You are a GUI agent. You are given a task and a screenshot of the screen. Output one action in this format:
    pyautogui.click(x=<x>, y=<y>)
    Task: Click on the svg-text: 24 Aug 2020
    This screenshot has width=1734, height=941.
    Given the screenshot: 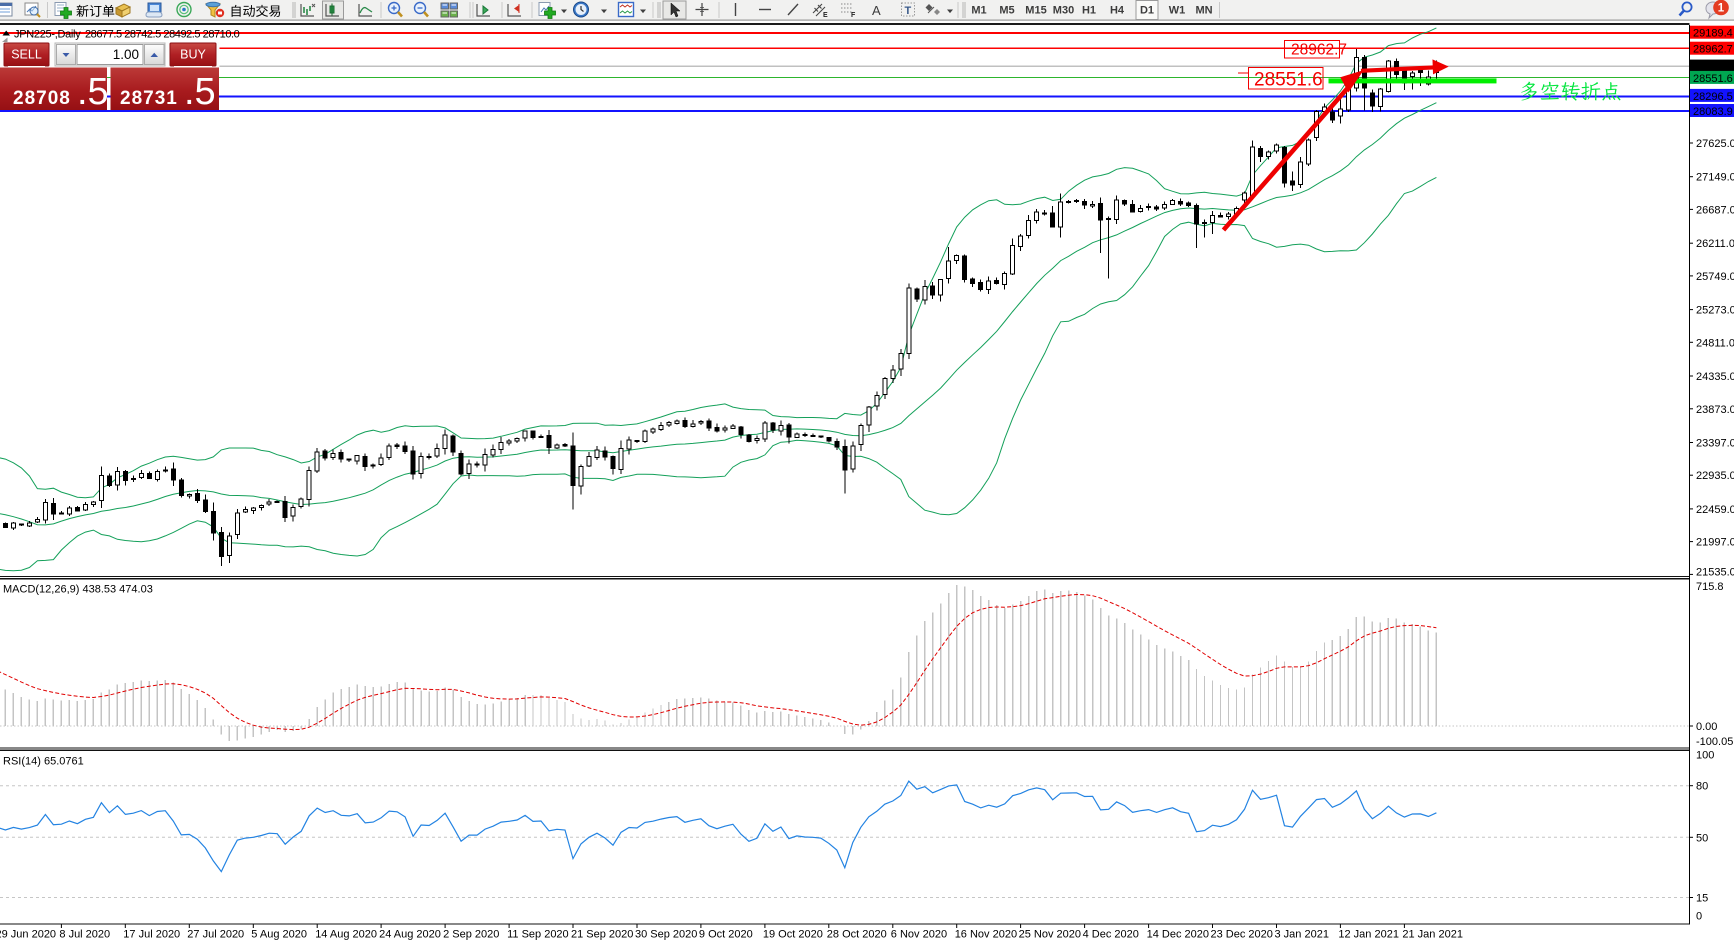 What is the action you would take?
    pyautogui.click(x=410, y=935)
    